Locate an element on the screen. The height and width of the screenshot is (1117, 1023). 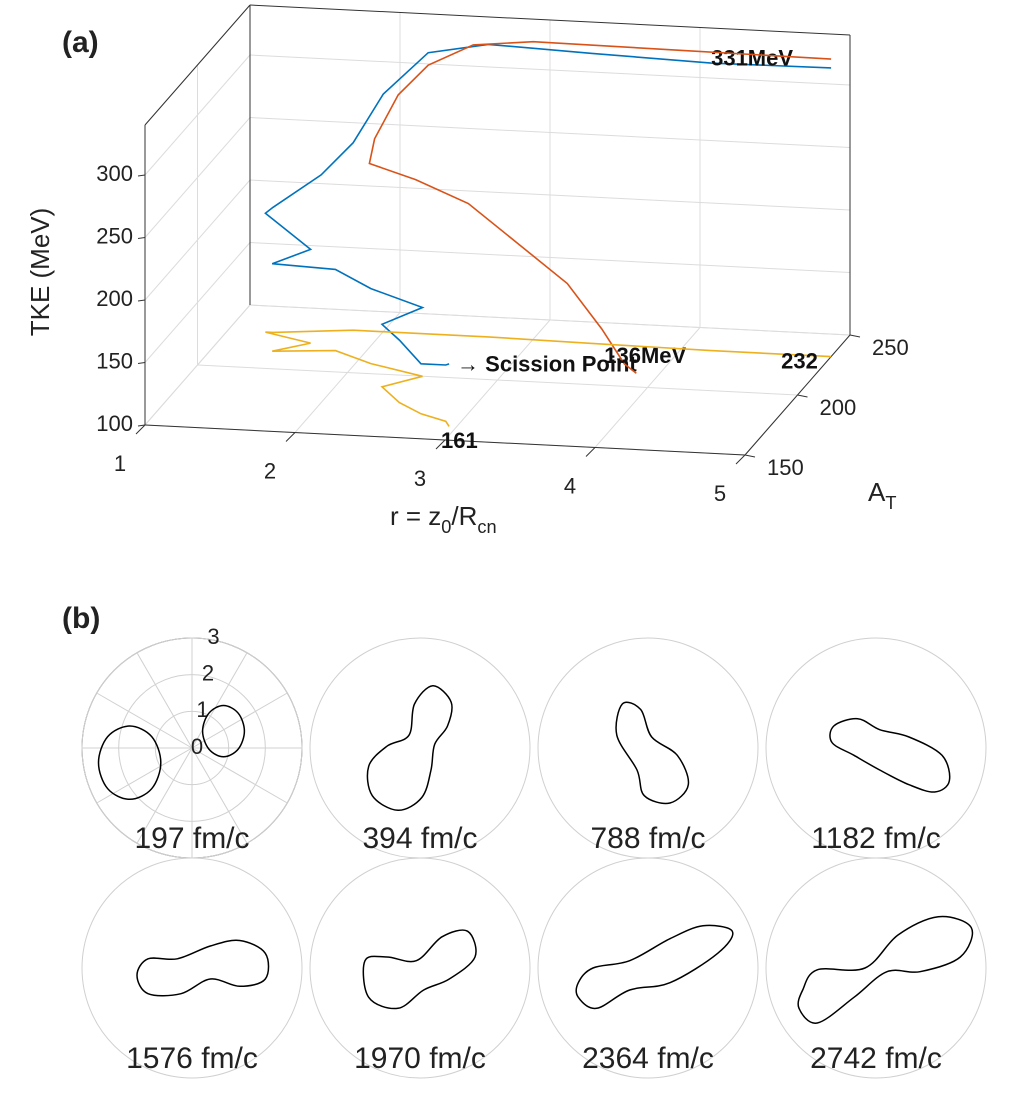
z-tick-label: 100 is located at coordinates (114, 423).